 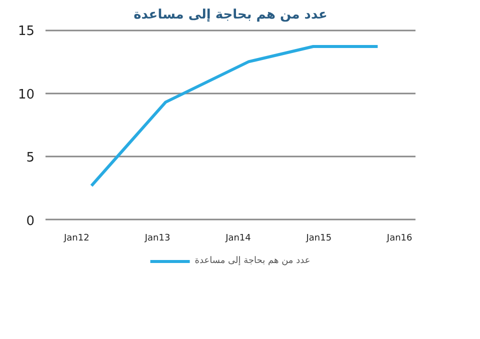 What do you see at coordinates (30, 221) in the screenshot?
I see `y-tick-label: 0` at bounding box center [30, 221].